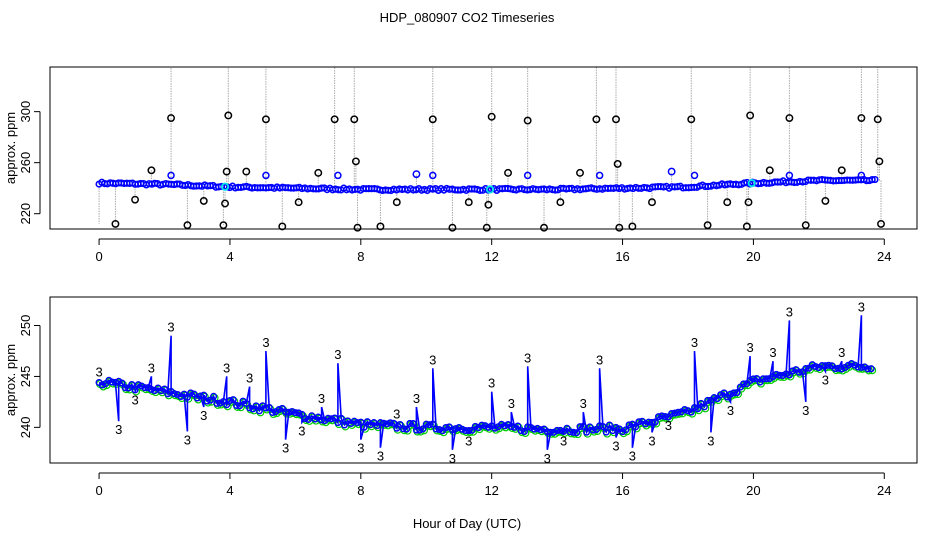 This screenshot has height=540, width=936. I want to click on top-cyan-point, so click(751, 183).